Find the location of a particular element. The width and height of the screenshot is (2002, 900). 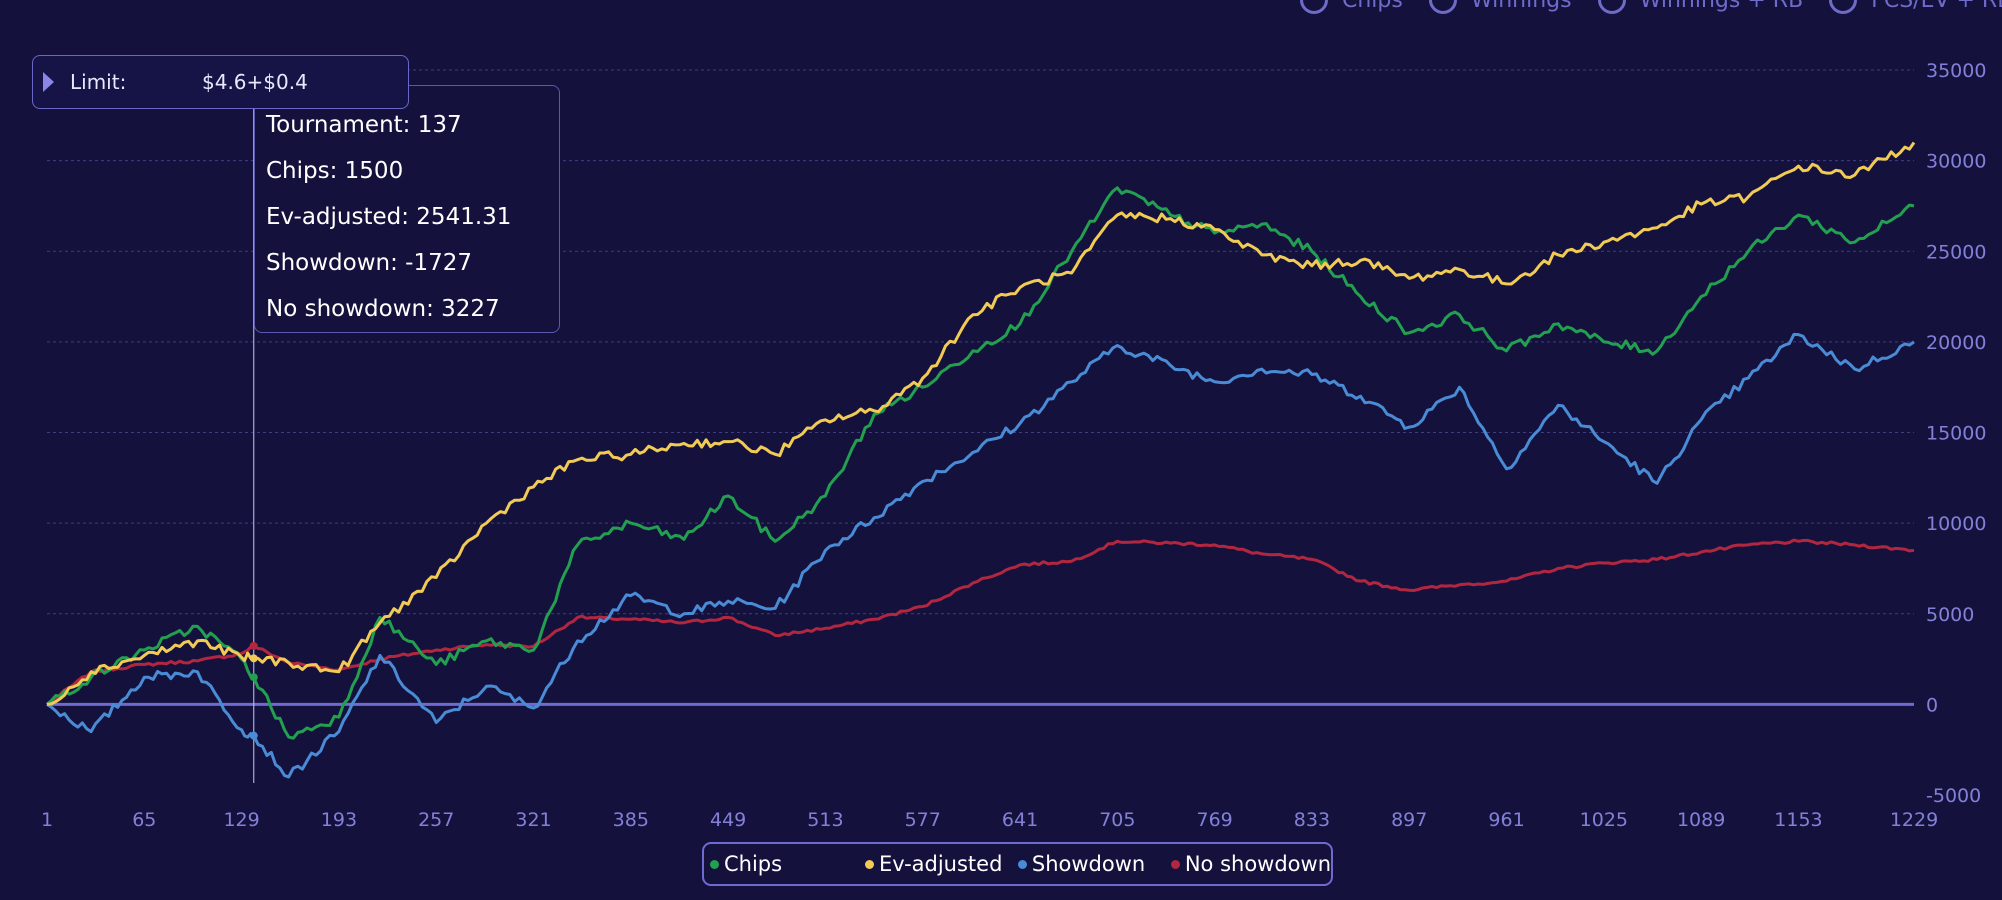

toggle-label: Winnings is located at coordinates (1521, 6).